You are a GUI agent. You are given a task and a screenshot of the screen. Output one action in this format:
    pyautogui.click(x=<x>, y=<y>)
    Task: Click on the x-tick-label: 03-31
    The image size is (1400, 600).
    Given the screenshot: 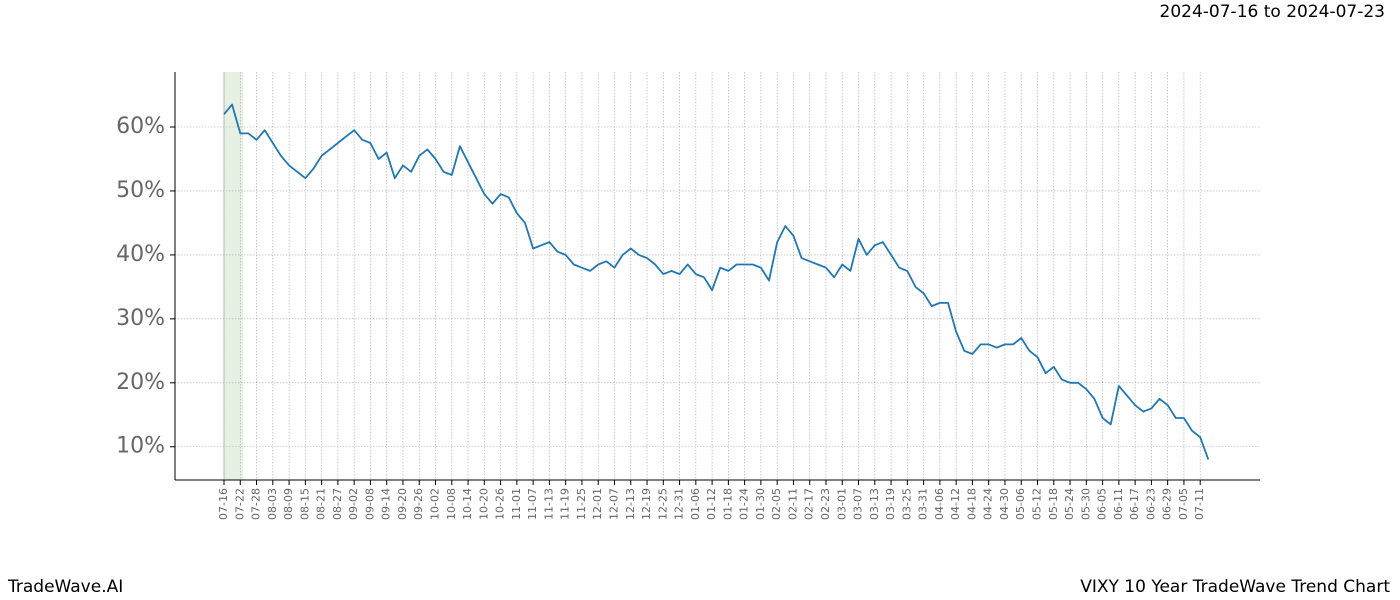 What is the action you would take?
    pyautogui.click(x=923, y=504)
    